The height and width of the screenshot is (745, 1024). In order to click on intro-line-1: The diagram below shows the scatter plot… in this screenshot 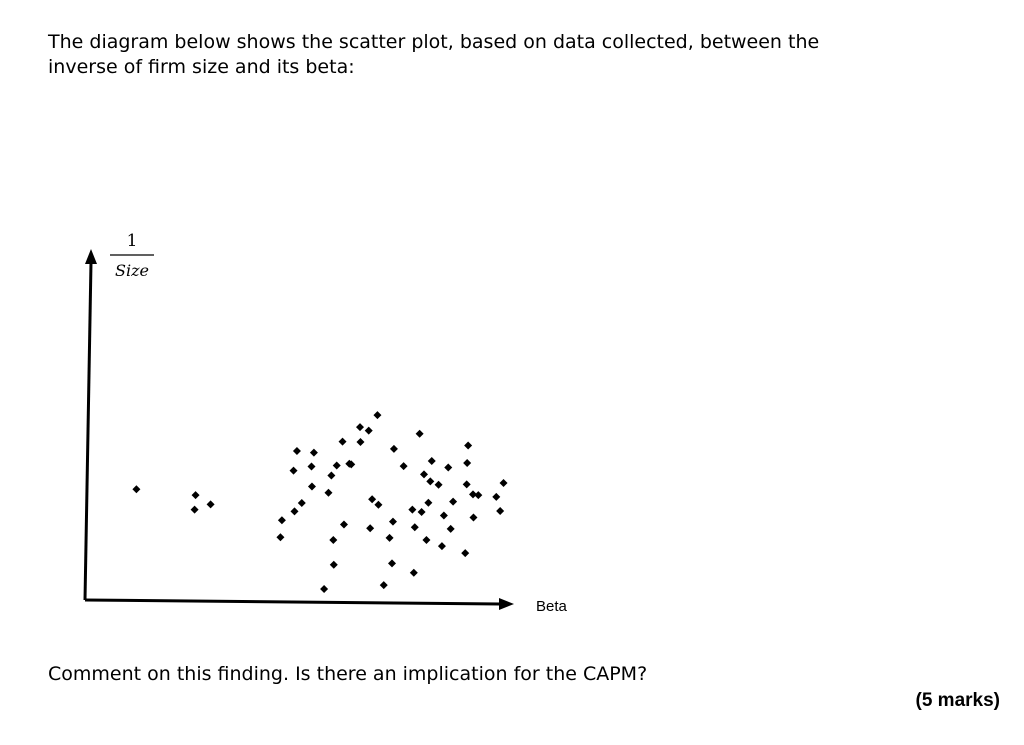, I will do `click(434, 42)`.